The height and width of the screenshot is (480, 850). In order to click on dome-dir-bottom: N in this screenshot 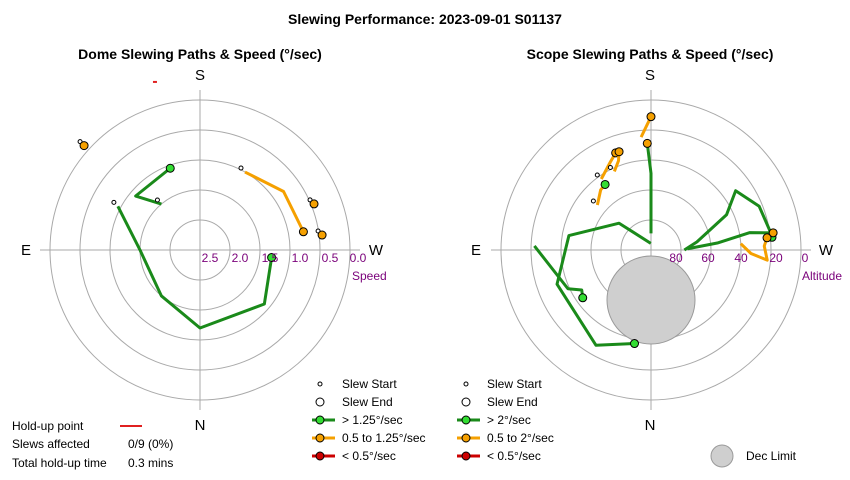, I will do `click(200, 425)`.